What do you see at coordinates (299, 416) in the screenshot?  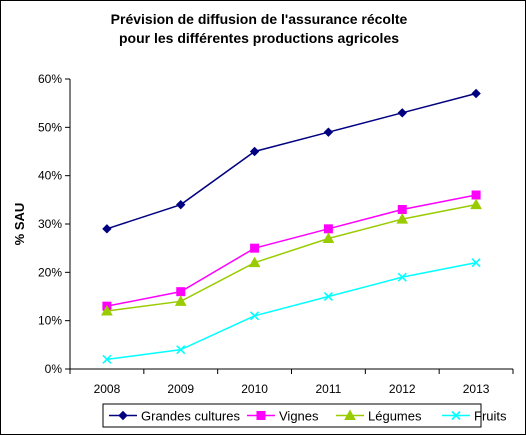 I see `legend-entry-vignes: Vignes` at bounding box center [299, 416].